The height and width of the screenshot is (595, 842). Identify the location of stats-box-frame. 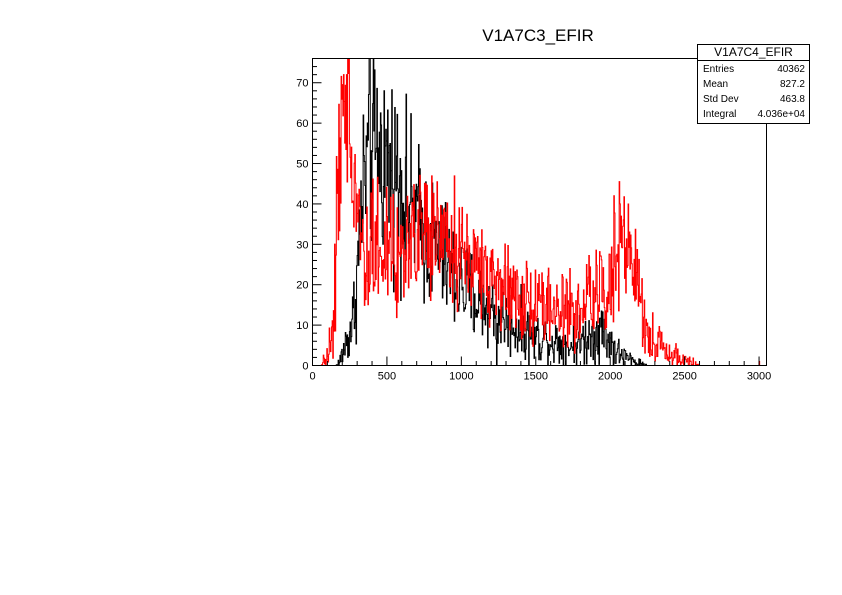
(753, 84).